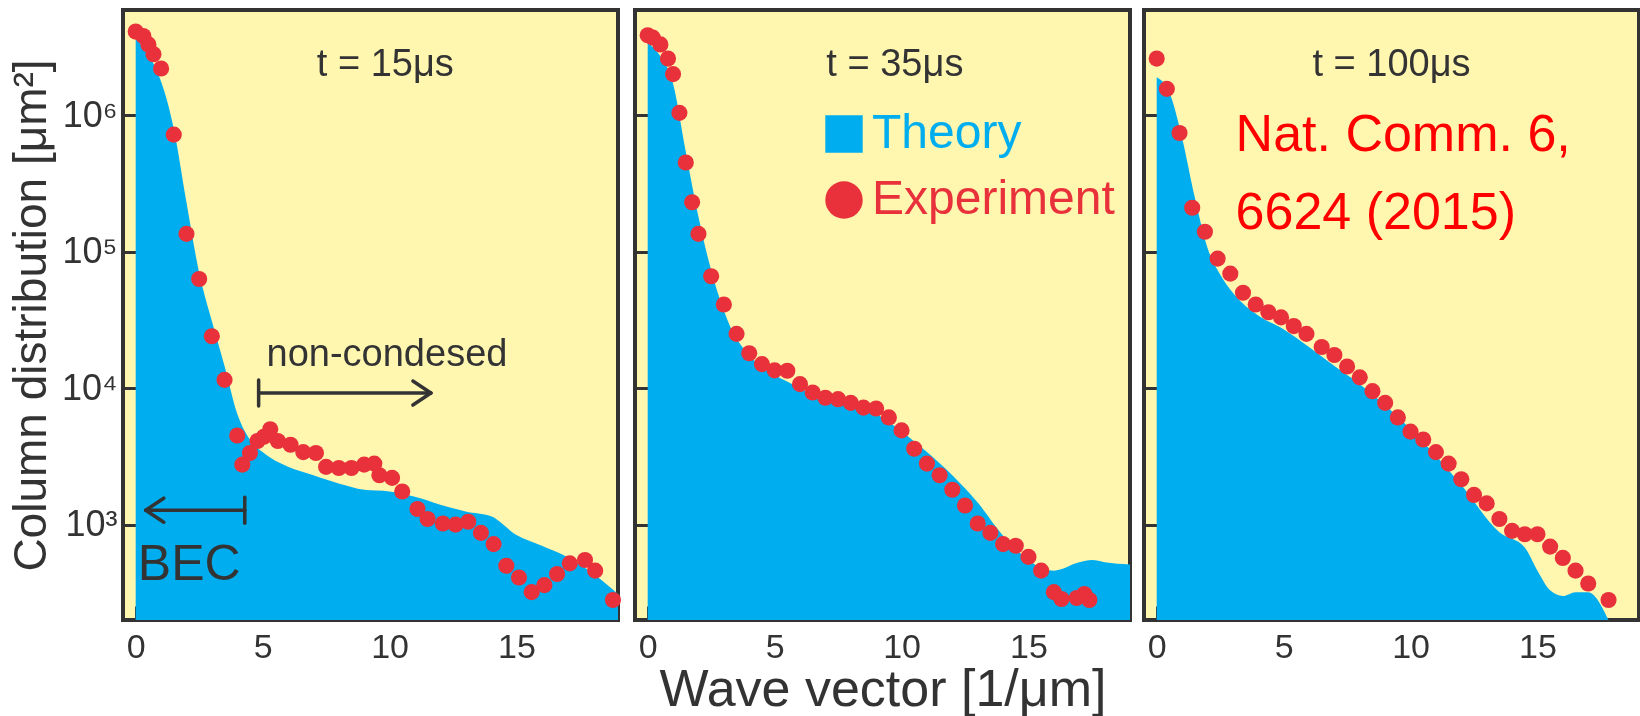 Image resolution: width=1640 pixels, height=716 pixels. What do you see at coordinates (993, 197) in the screenshot?
I see `legend-label: Experiment` at bounding box center [993, 197].